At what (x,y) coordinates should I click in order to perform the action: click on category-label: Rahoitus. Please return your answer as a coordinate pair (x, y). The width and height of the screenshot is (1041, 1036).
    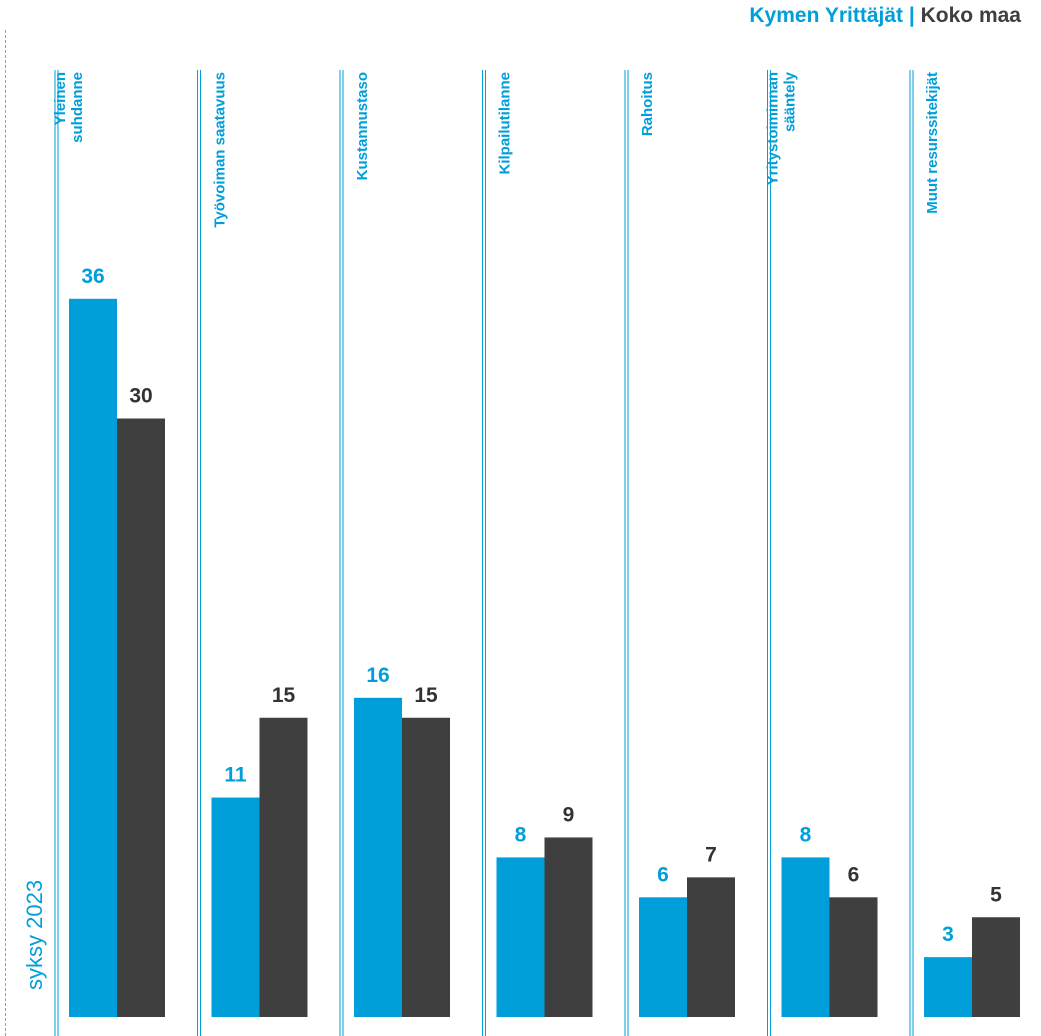
    Looking at the image, I should click on (647, 104).